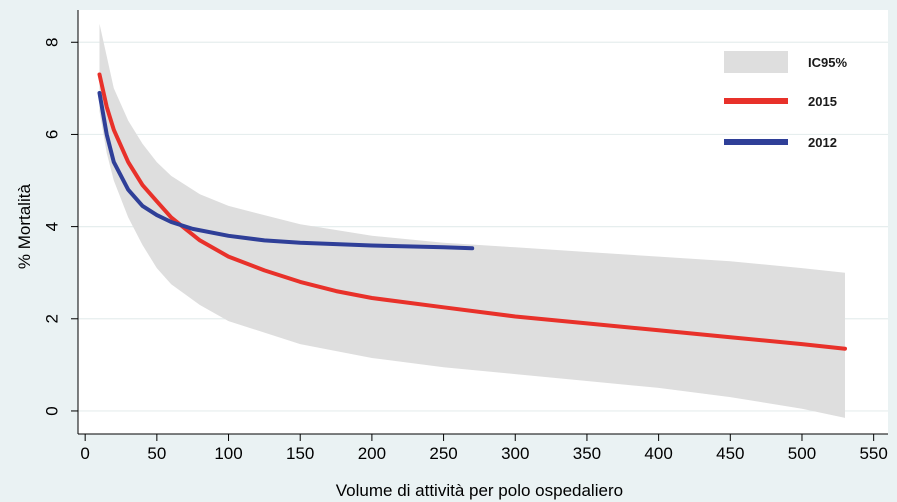 The image size is (897, 502). What do you see at coordinates (286, 171) in the screenshot?
I see `series-line-2012` at bounding box center [286, 171].